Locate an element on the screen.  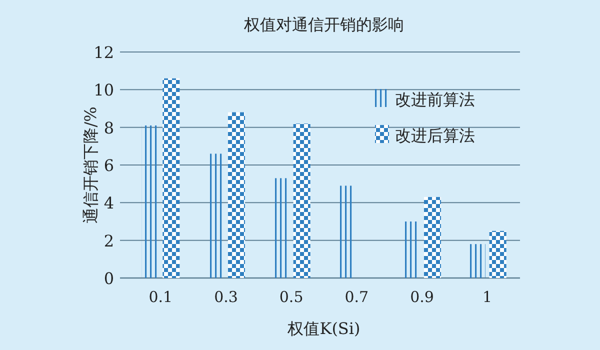
x-tick-label: 0.3 is located at coordinates (226, 297).